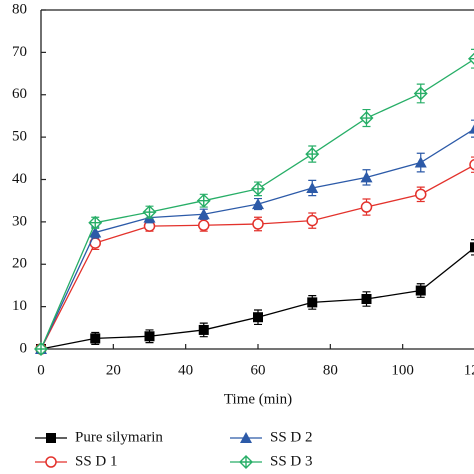 The width and height of the screenshot is (474, 474). Describe the element at coordinates (19, 52) in the screenshot. I see `y-tick-label: 70` at that location.